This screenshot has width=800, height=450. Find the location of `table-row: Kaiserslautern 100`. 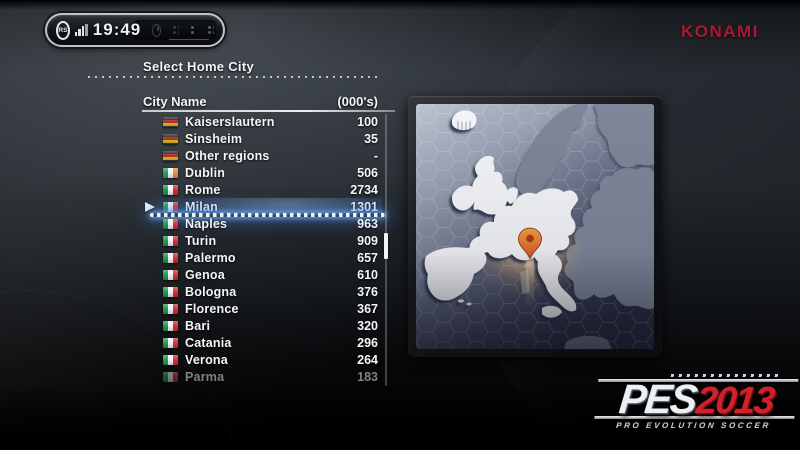

table-row: Kaiserslautern 100 is located at coordinates (262, 121).